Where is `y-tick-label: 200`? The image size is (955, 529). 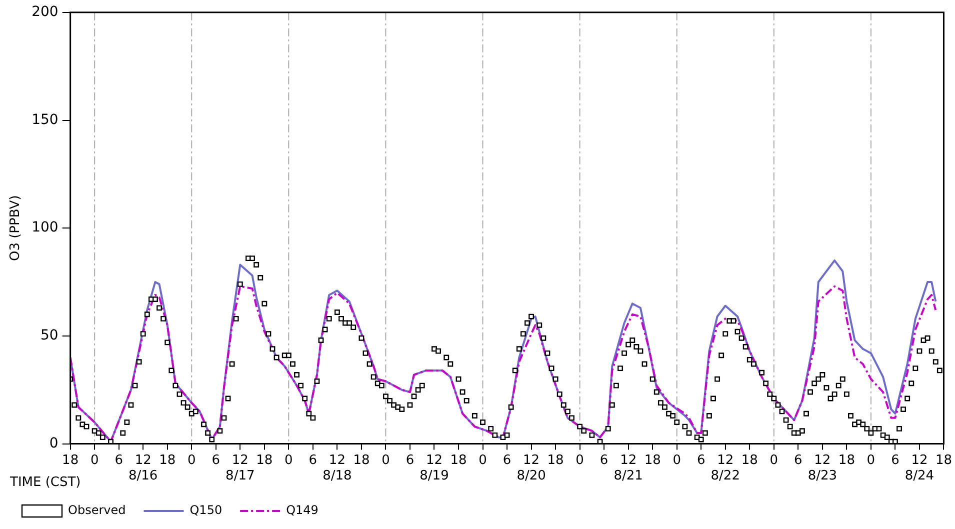 y-tick-label: 200 is located at coordinates (45, 12).